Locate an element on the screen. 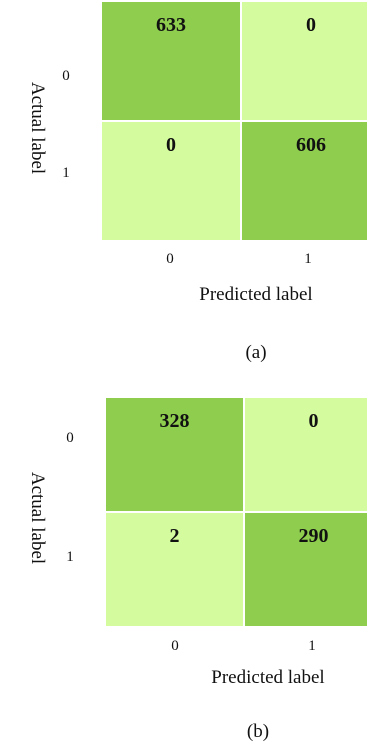 The height and width of the screenshot is (749, 367). cell-value-r1-c1: 290 is located at coordinates (314, 536).